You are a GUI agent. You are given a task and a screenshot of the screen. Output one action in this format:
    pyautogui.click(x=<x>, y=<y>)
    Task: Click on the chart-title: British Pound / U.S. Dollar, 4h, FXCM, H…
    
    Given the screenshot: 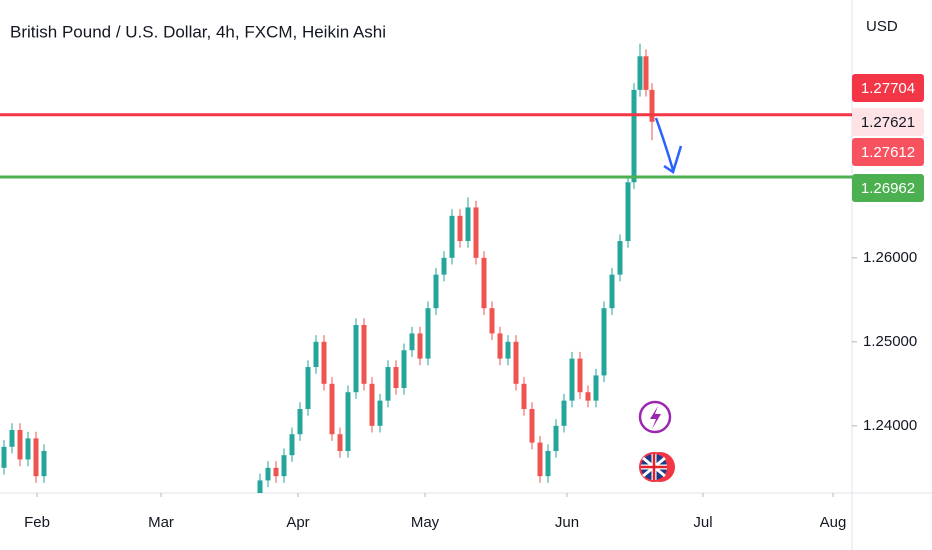 What is the action you would take?
    pyautogui.click(x=198, y=31)
    